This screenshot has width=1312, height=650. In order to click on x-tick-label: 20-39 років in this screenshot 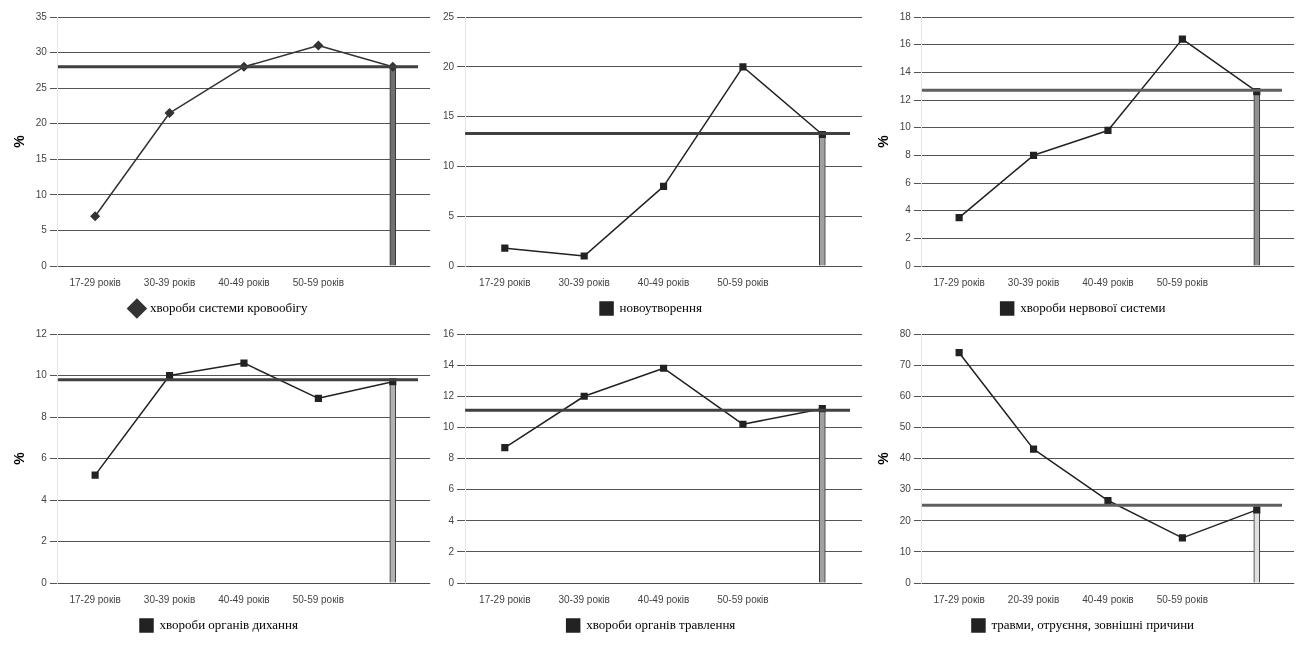, I will do `click(1033, 599)`.